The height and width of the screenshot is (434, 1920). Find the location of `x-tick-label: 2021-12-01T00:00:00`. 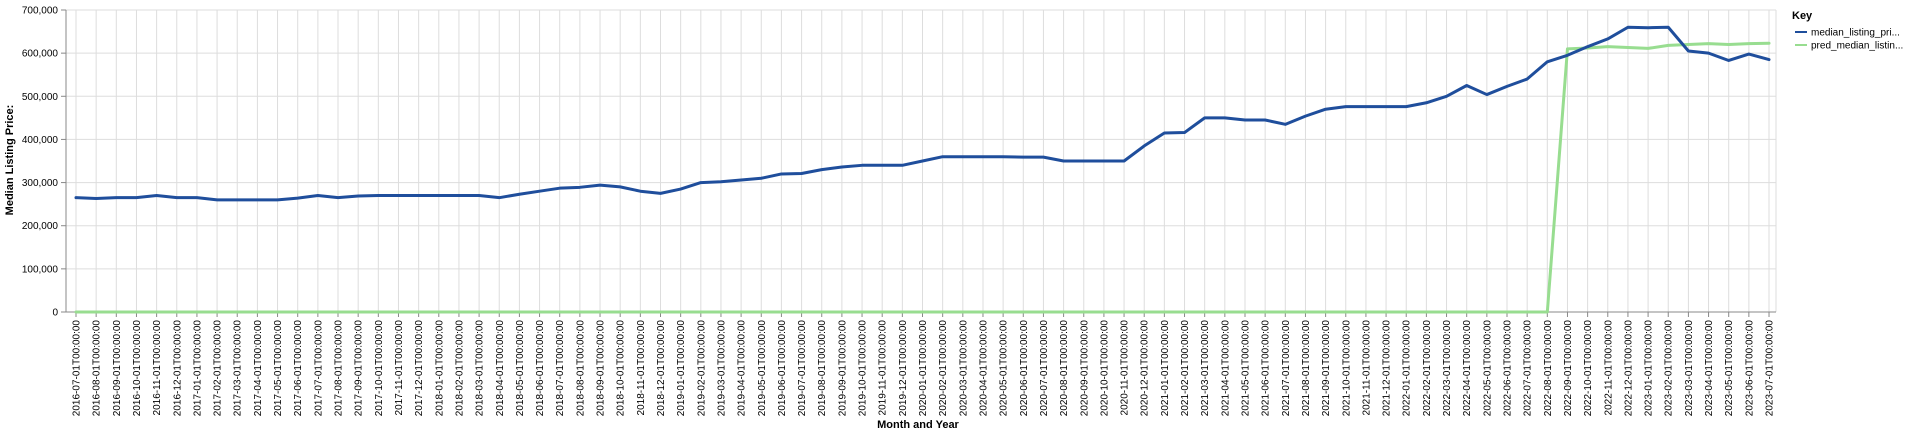

x-tick-label: 2021-12-01T00:00:00 is located at coordinates (1387, 368).